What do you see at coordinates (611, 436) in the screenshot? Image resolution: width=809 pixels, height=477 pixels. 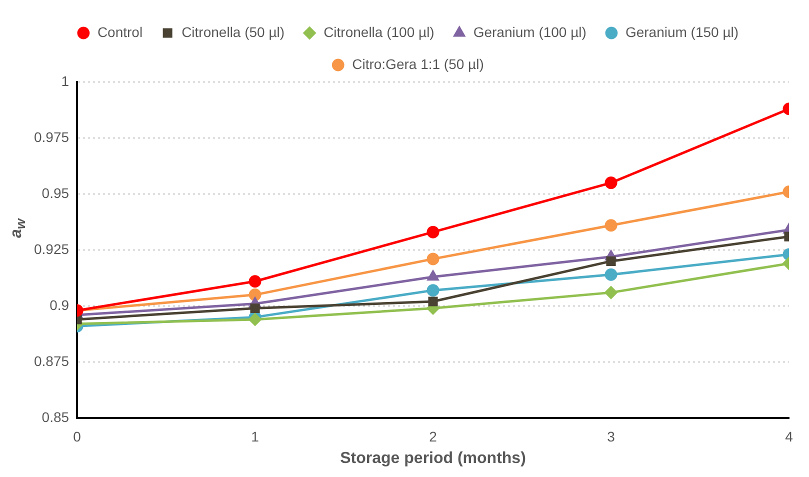 I see `x-tick-label: 3` at bounding box center [611, 436].